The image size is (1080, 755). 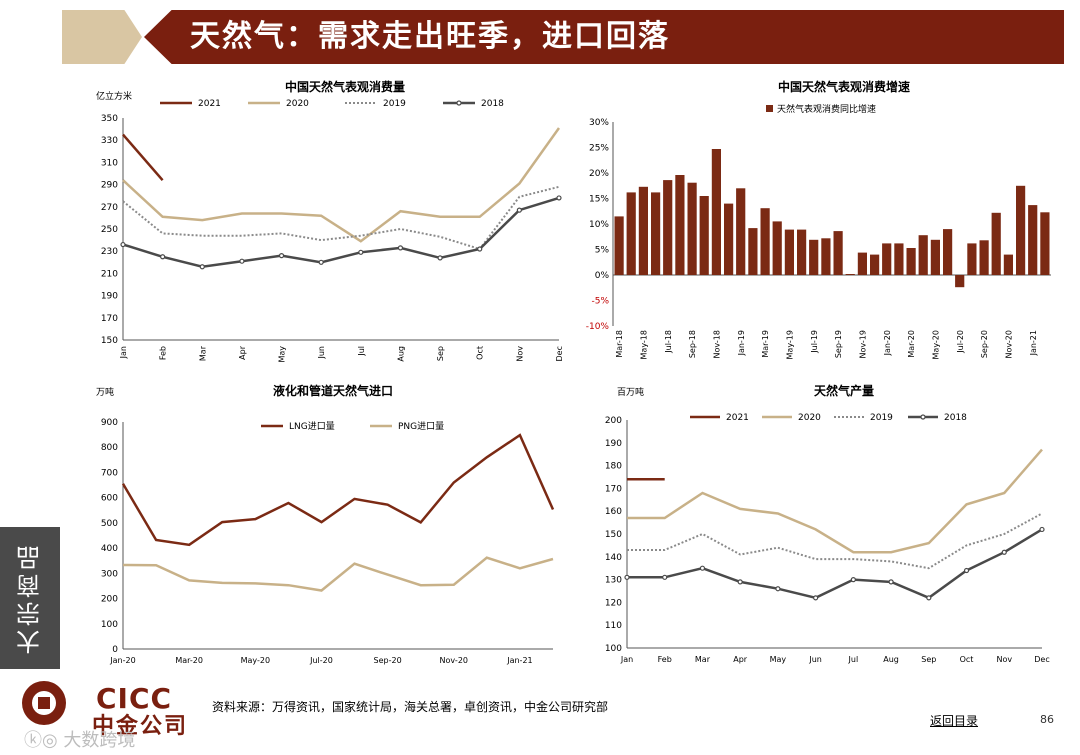 I want to click on legend-label: 2021, so click(x=209, y=104).